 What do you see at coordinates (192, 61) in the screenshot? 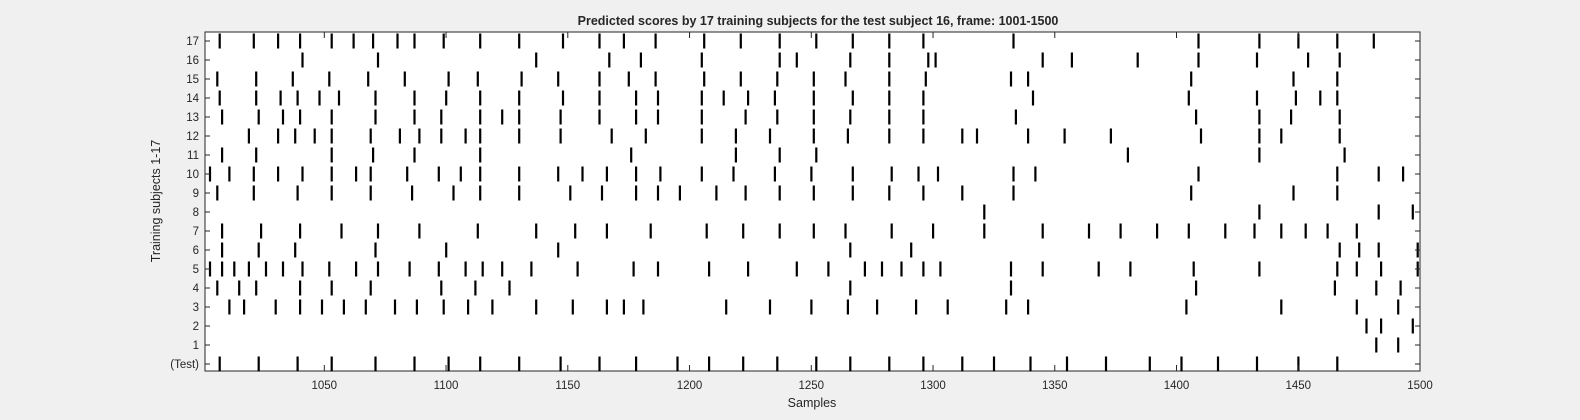
I see `y-tick-label: 16` at bounding box center [192, 61].